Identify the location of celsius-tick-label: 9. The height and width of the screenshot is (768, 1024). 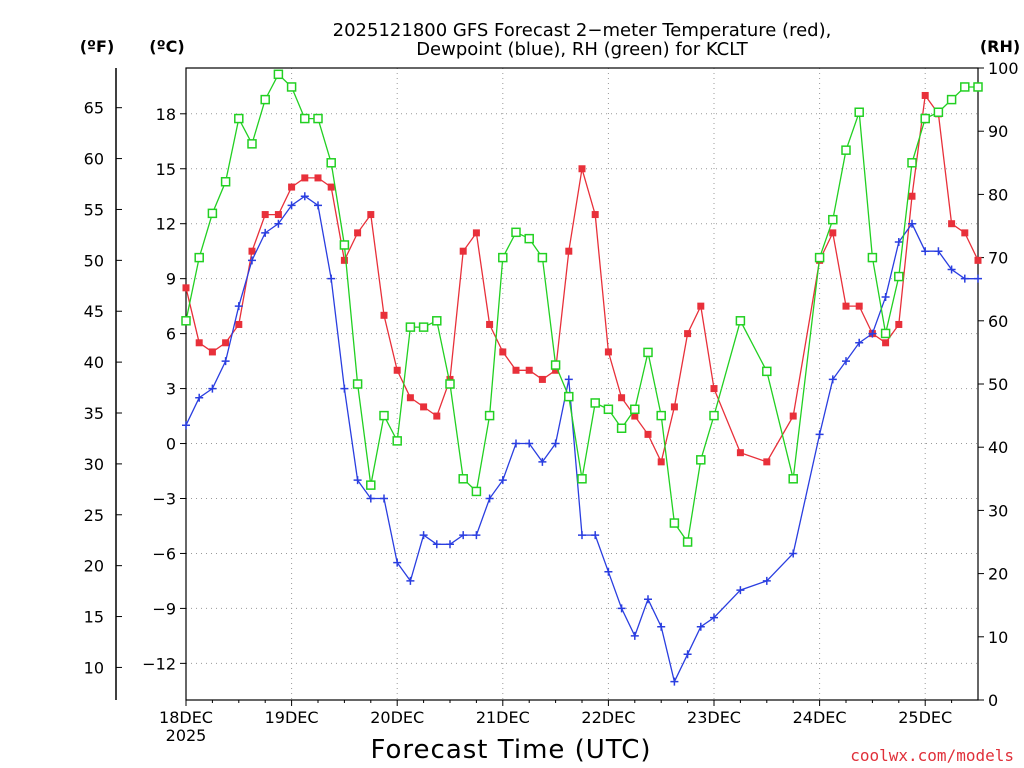
(171, 279).